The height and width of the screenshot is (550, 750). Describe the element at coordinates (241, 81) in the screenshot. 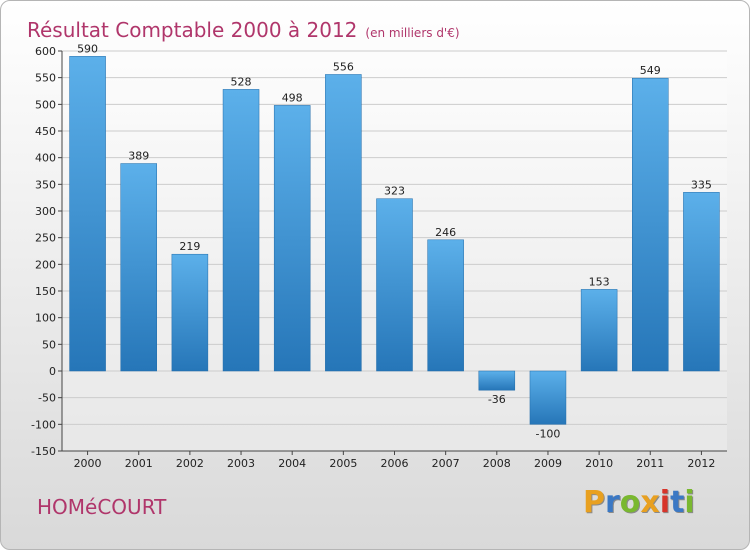

I see `value-label-2003: 528` at that location.